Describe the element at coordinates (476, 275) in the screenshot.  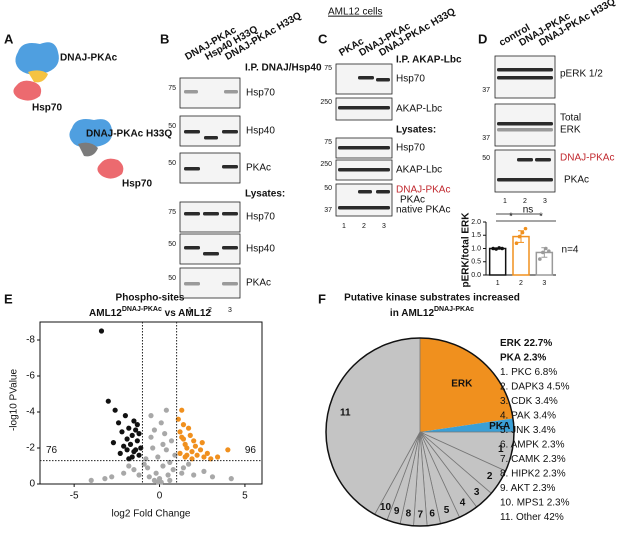
I see `y-tick-label: 0.0` at that location.